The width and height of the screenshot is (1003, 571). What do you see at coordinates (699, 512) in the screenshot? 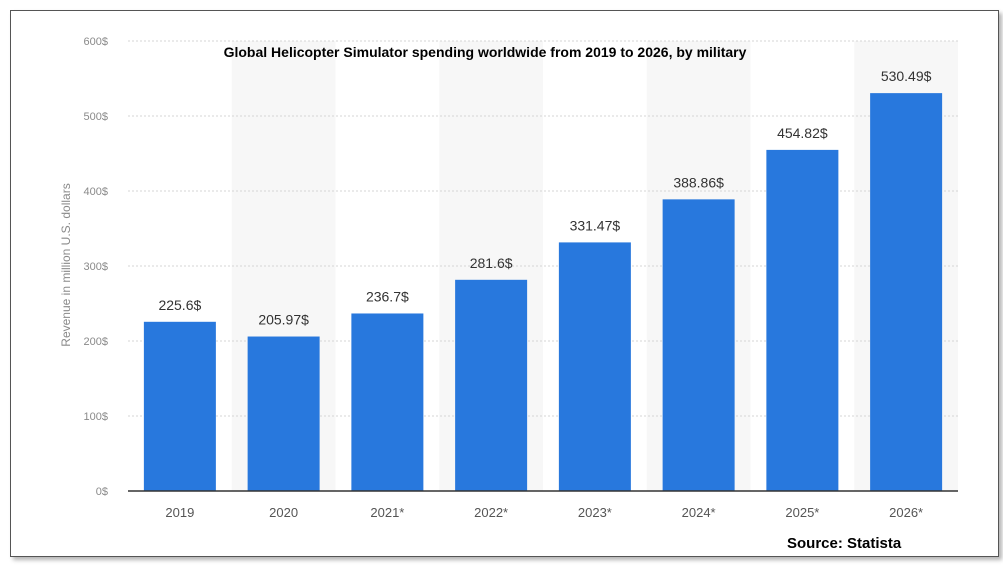
I see `x-tick-label: 2024*` at bounding box center [699, 512].